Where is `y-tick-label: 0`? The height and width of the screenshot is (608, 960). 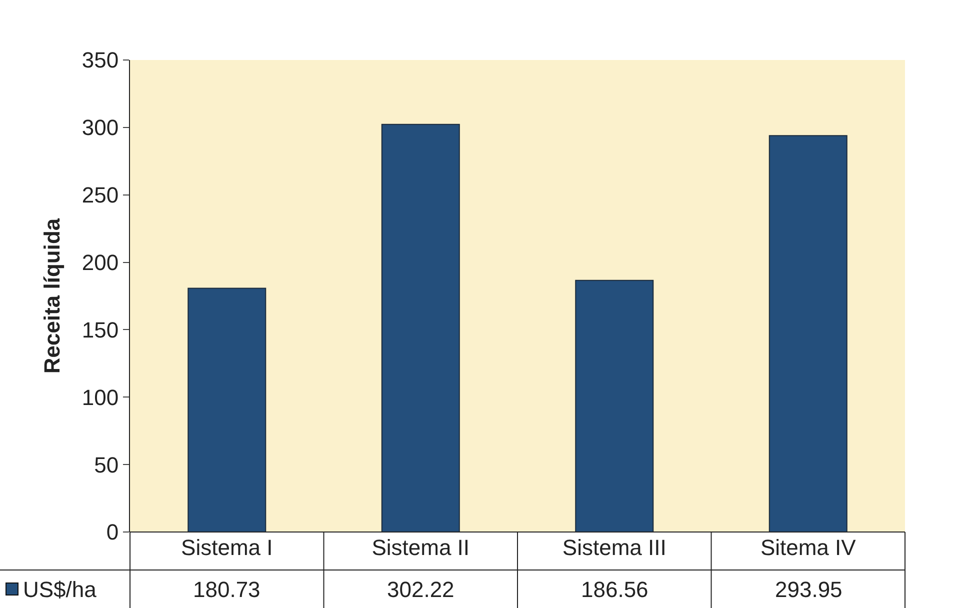
y-tick-label: 0 is located at coordinates (112, 532).